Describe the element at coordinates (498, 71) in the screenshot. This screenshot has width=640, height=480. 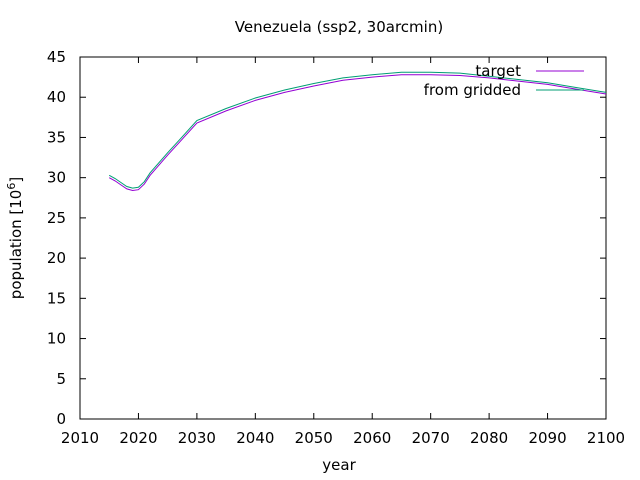
I see `legend-label-target: target` at that location.